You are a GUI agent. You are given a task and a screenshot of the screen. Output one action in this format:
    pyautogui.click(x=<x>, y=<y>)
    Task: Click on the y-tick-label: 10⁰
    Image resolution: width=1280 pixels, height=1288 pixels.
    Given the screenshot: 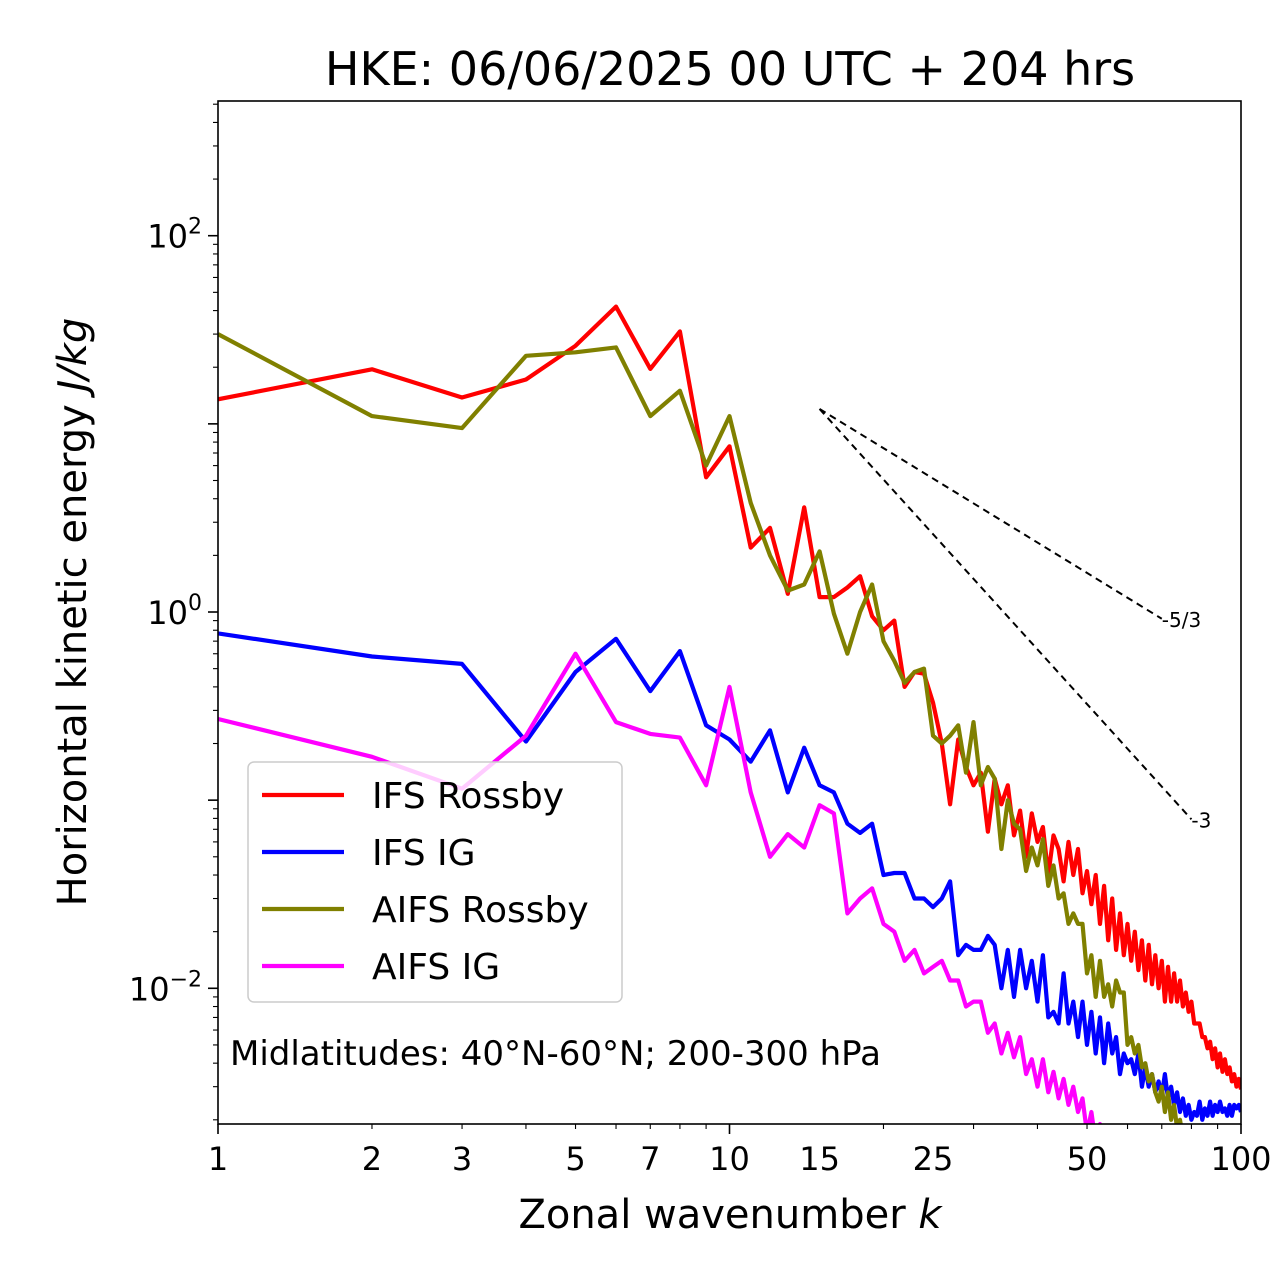 What is the action you would take?
    pyautogui.click(x=174, y=611)
    